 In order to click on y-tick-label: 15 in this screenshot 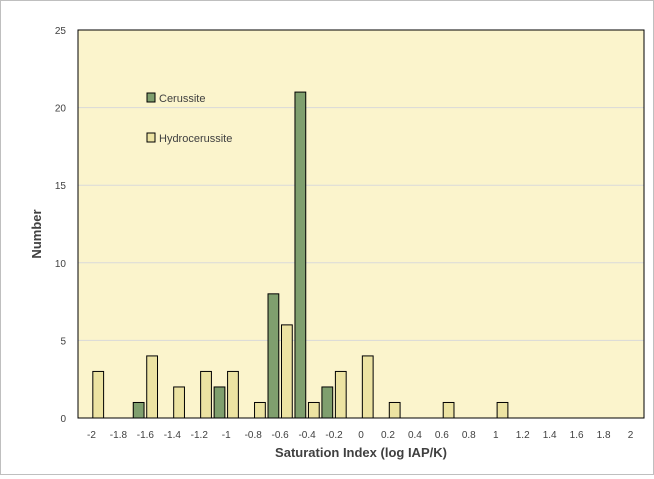, I will do `click(61, 186)`.